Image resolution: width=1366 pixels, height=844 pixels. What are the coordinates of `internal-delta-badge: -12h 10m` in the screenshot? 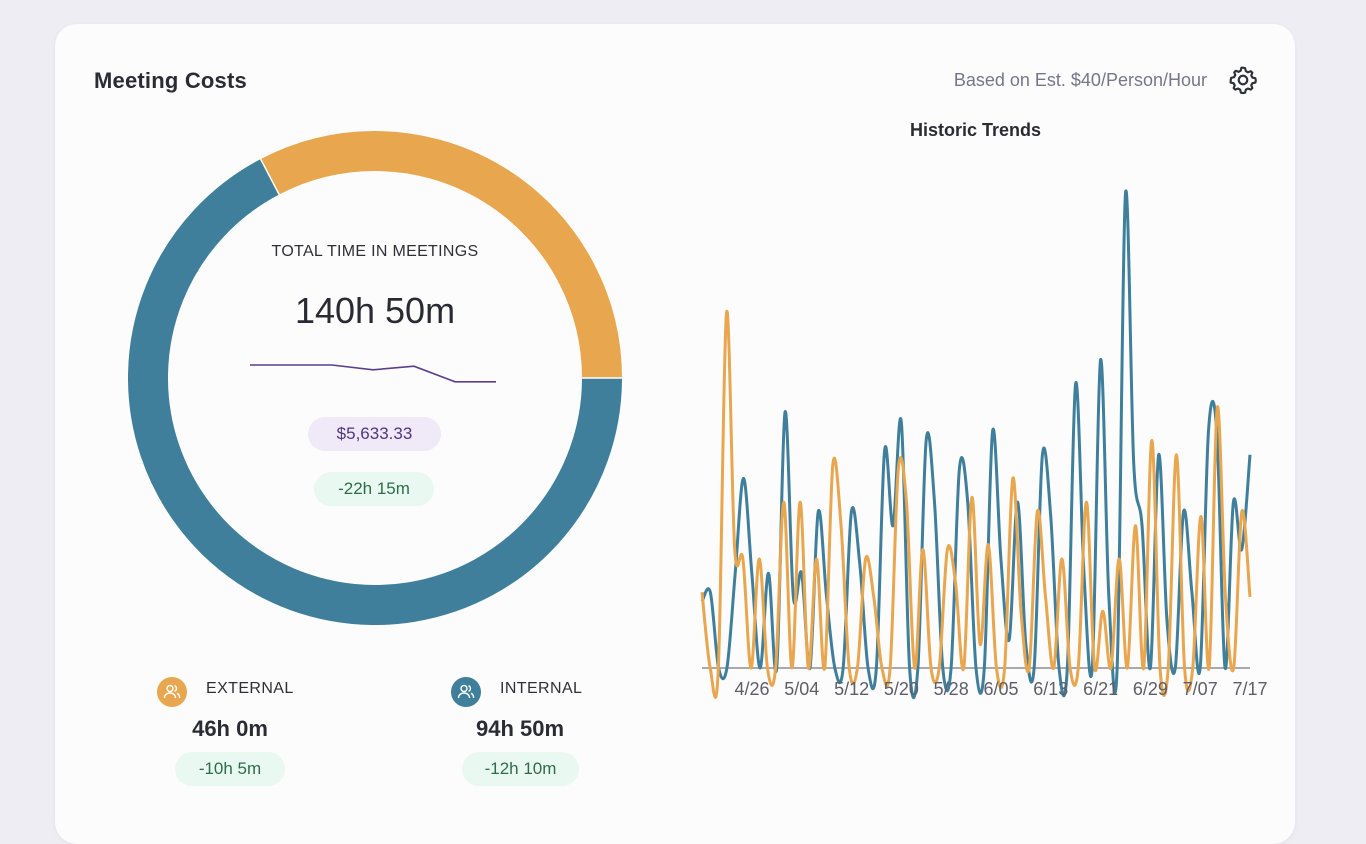 It's located at (520, 769).